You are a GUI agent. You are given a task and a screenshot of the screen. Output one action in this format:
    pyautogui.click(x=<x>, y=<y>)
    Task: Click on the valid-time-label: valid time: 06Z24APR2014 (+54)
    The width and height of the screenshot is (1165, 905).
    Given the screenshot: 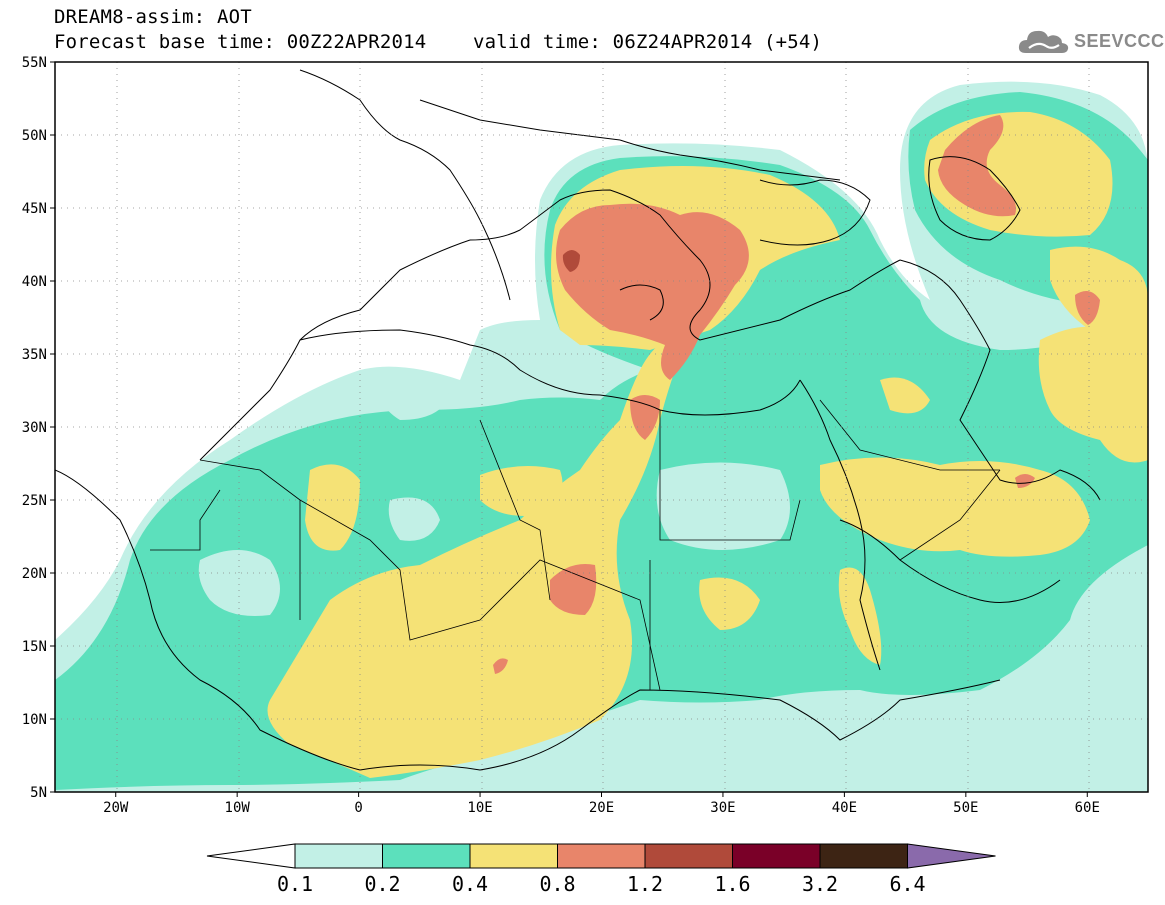 What is the action you would take?
    pyautogui.click(x=648, y=42)
    